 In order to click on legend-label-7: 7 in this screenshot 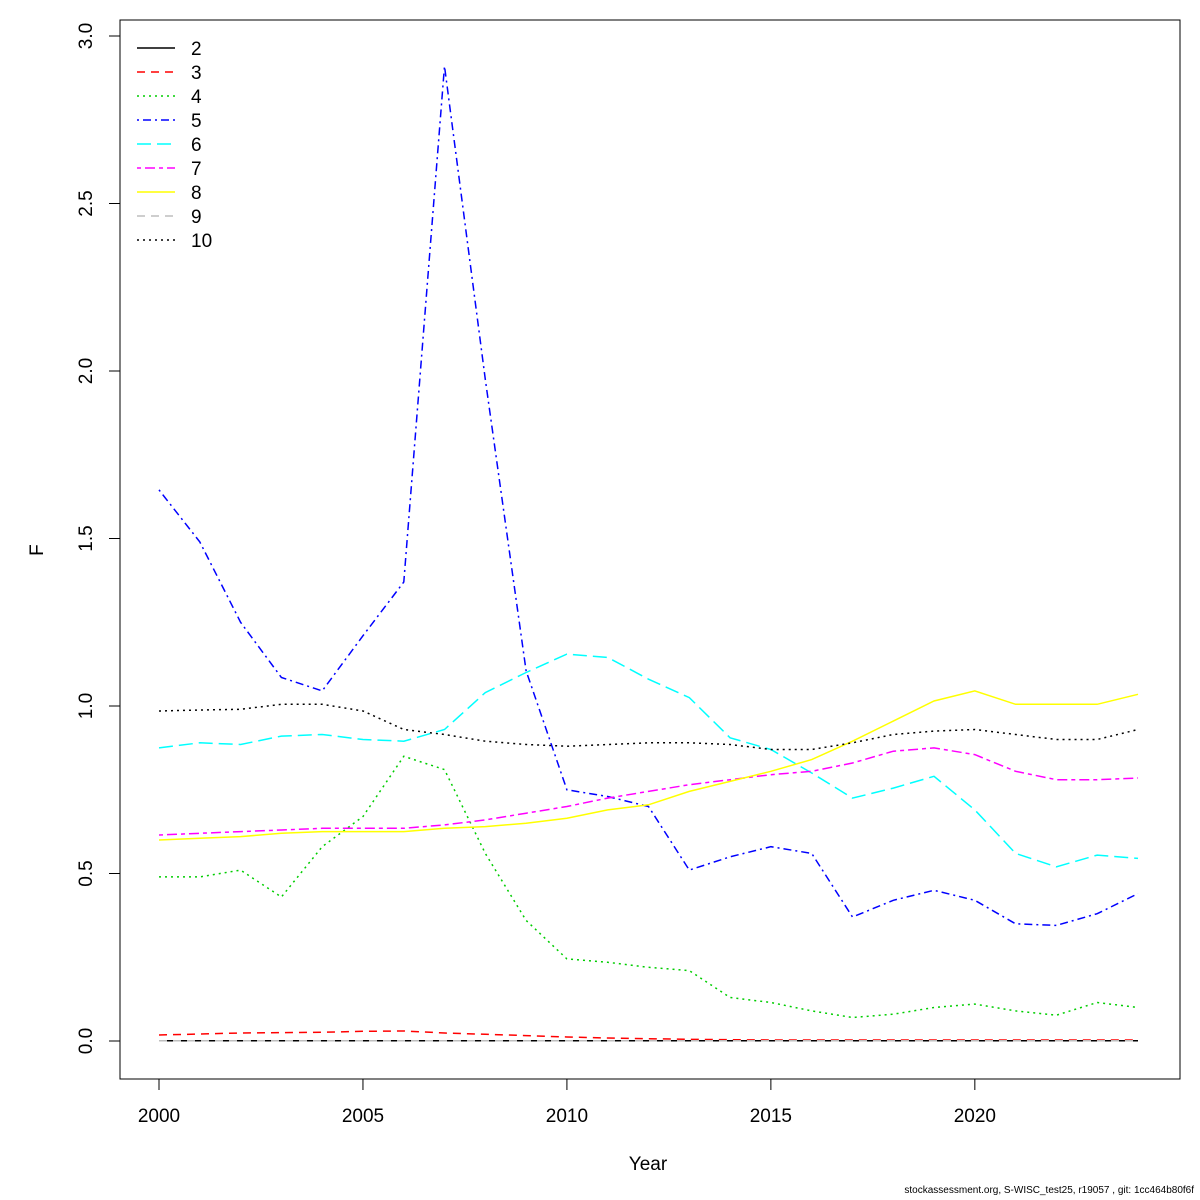, I will do `click(196, 169)`.